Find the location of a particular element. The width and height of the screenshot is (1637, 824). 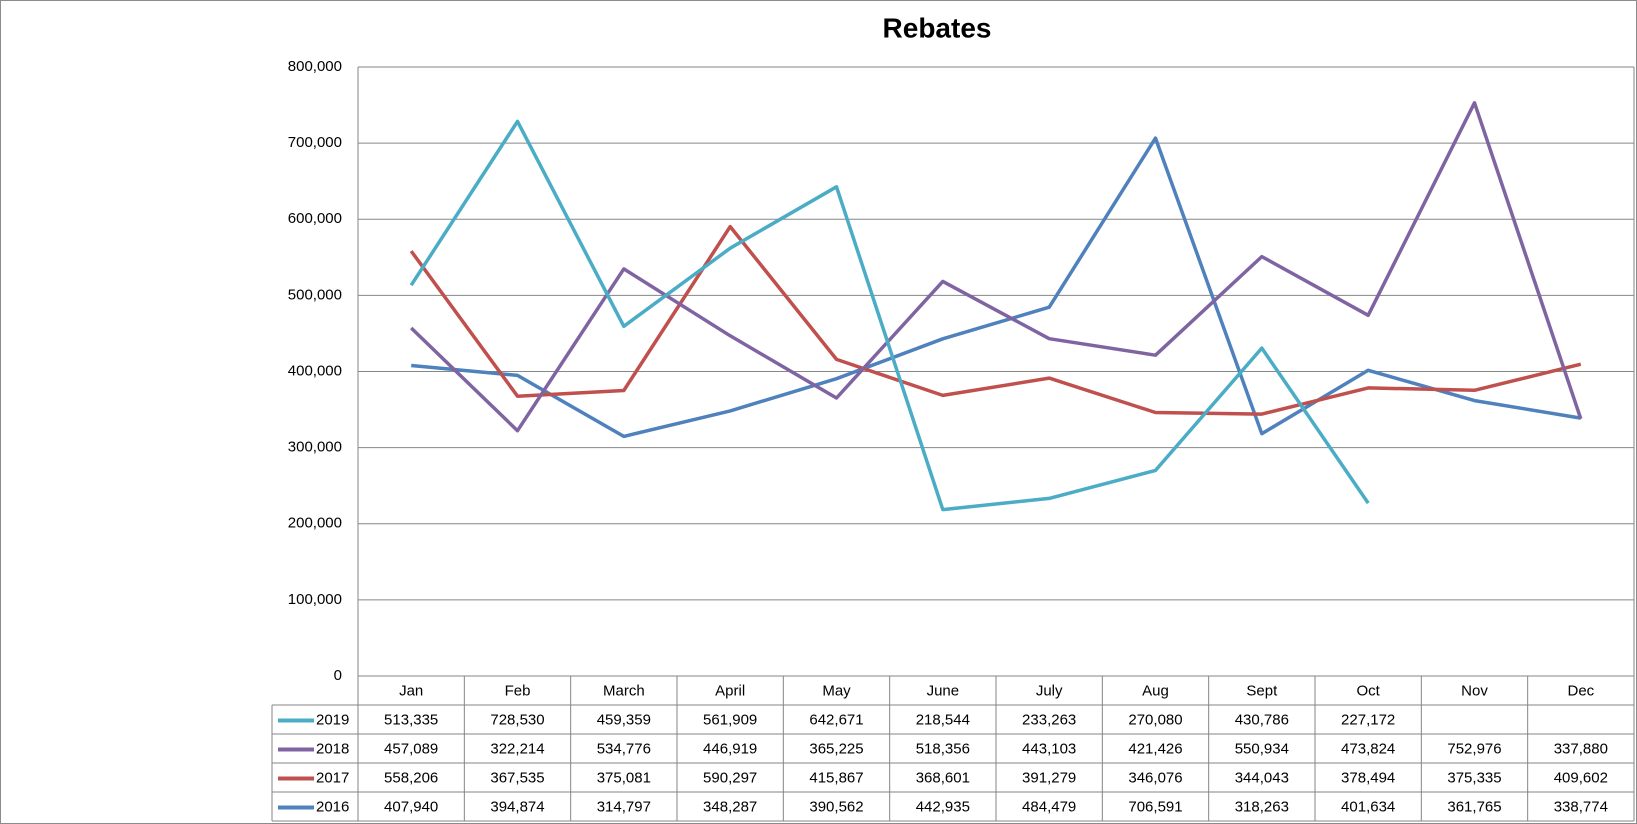

y-tick-label: 400,000 is located at coordinates (315, 370).